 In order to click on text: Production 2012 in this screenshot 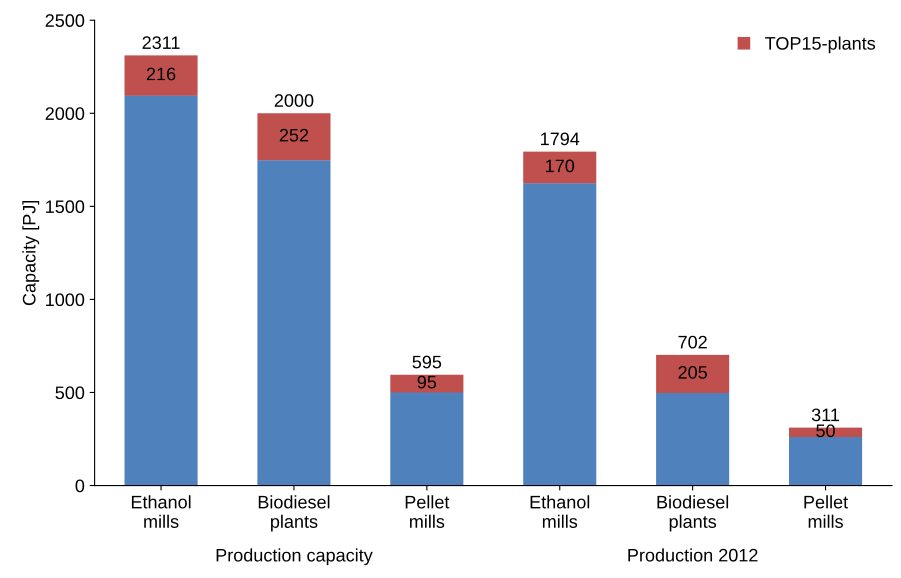, I will do `click(693, 555)`.